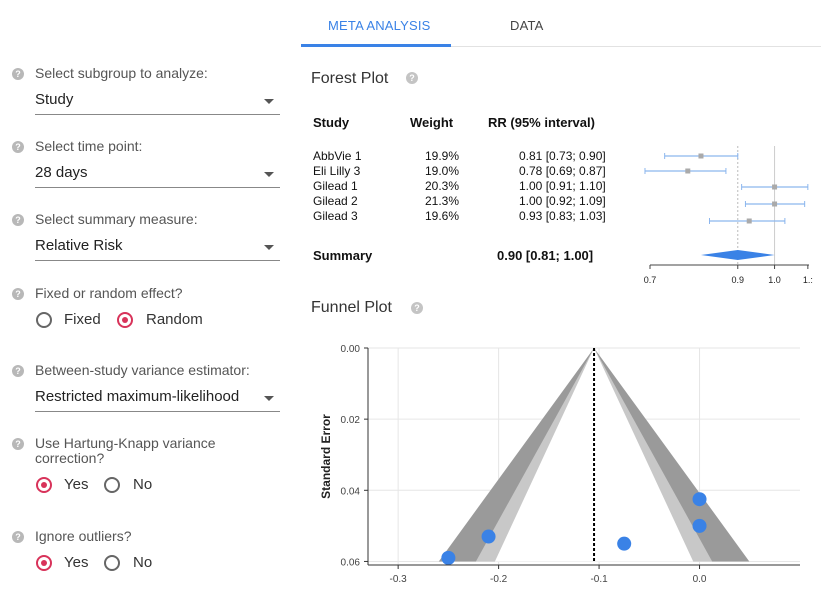  What do you see at coordinates (337, 171) in the screenshot?
I see `forest-row-study: Eli Lilly 3` at bounding box center [337, 171].